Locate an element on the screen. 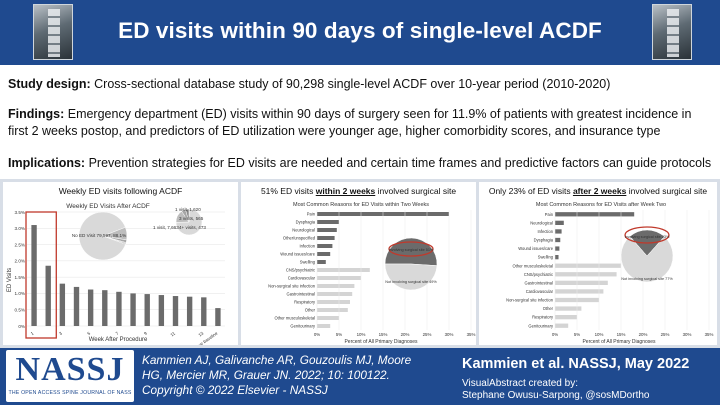  after-pie-in-label: Involving surgical site 23% is located at coordinates (647, 237).